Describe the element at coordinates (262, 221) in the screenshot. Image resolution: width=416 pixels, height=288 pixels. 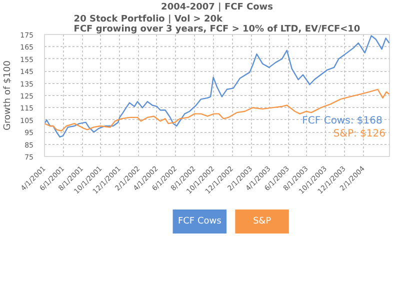
I see `text: S&P` at that location.